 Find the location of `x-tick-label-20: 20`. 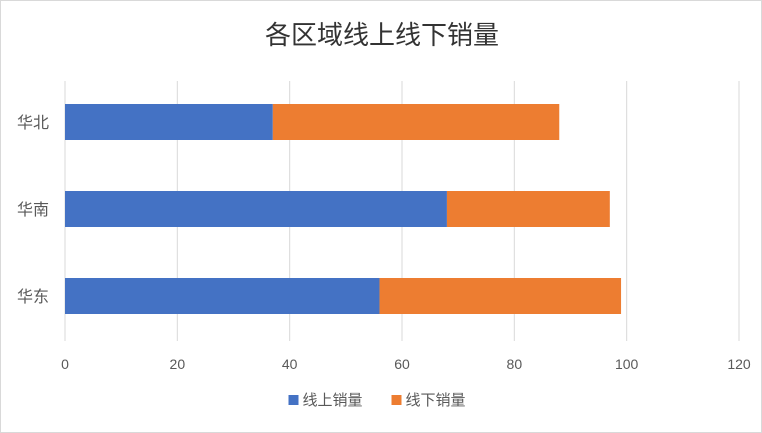

x-tick-label-20: 20 is located at coordinates (178, 364).